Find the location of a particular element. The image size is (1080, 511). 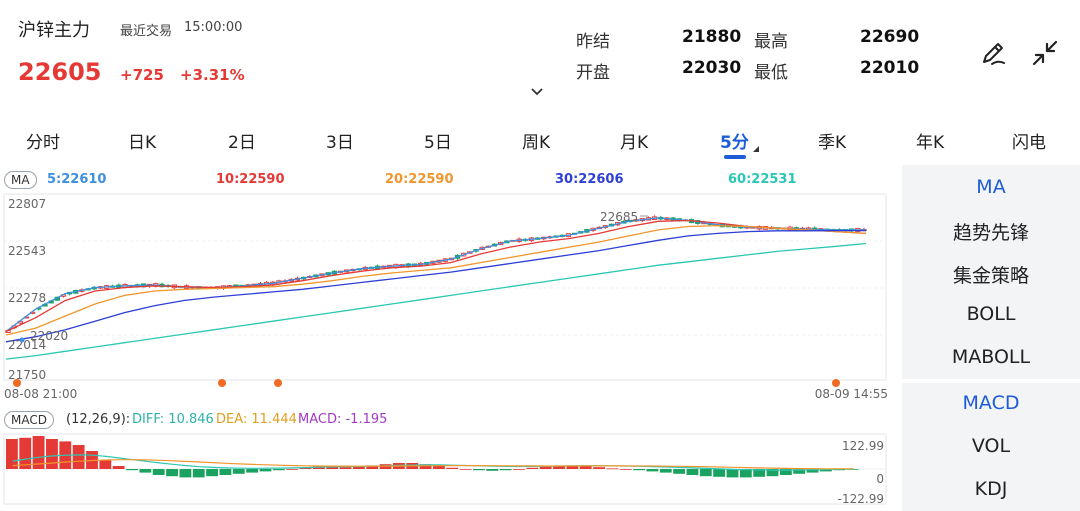

tab-weekly-k: 周K is located at coordinates (536, 143).